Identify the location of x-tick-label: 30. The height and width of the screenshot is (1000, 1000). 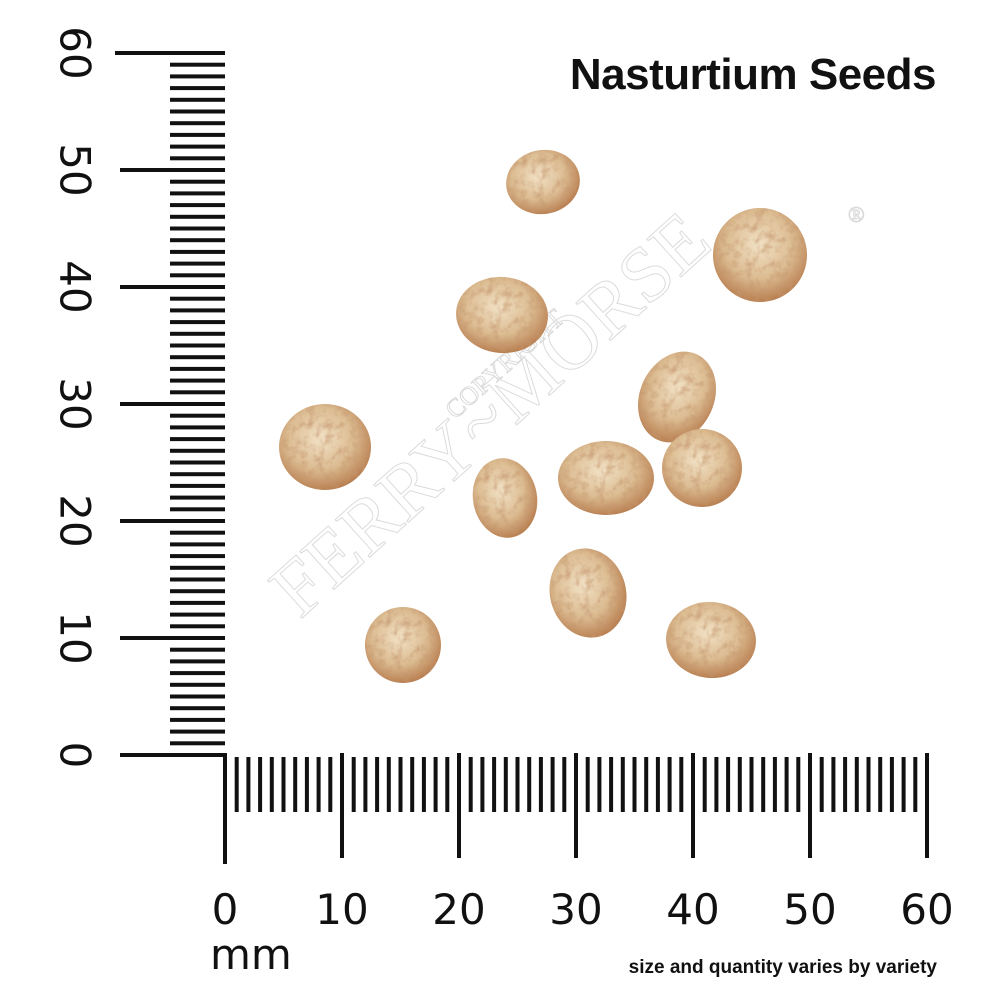
(576, 909).